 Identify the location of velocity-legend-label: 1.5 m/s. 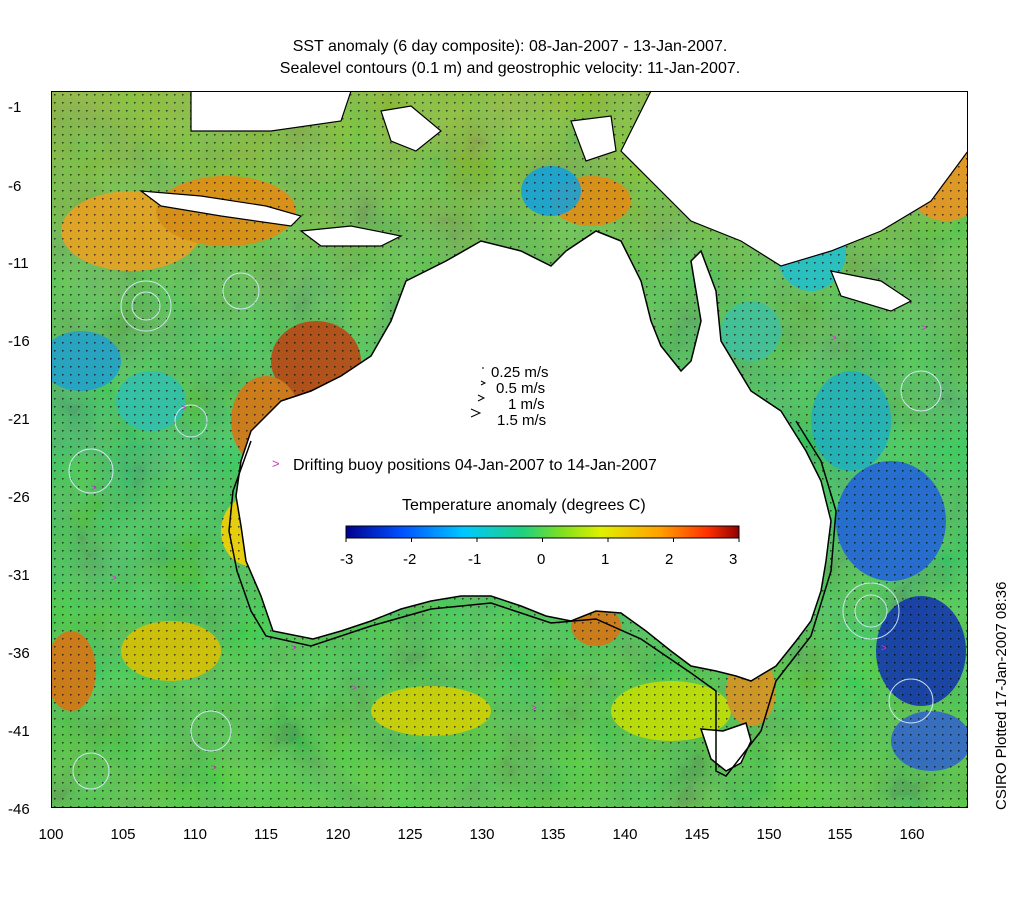
(522, 420).